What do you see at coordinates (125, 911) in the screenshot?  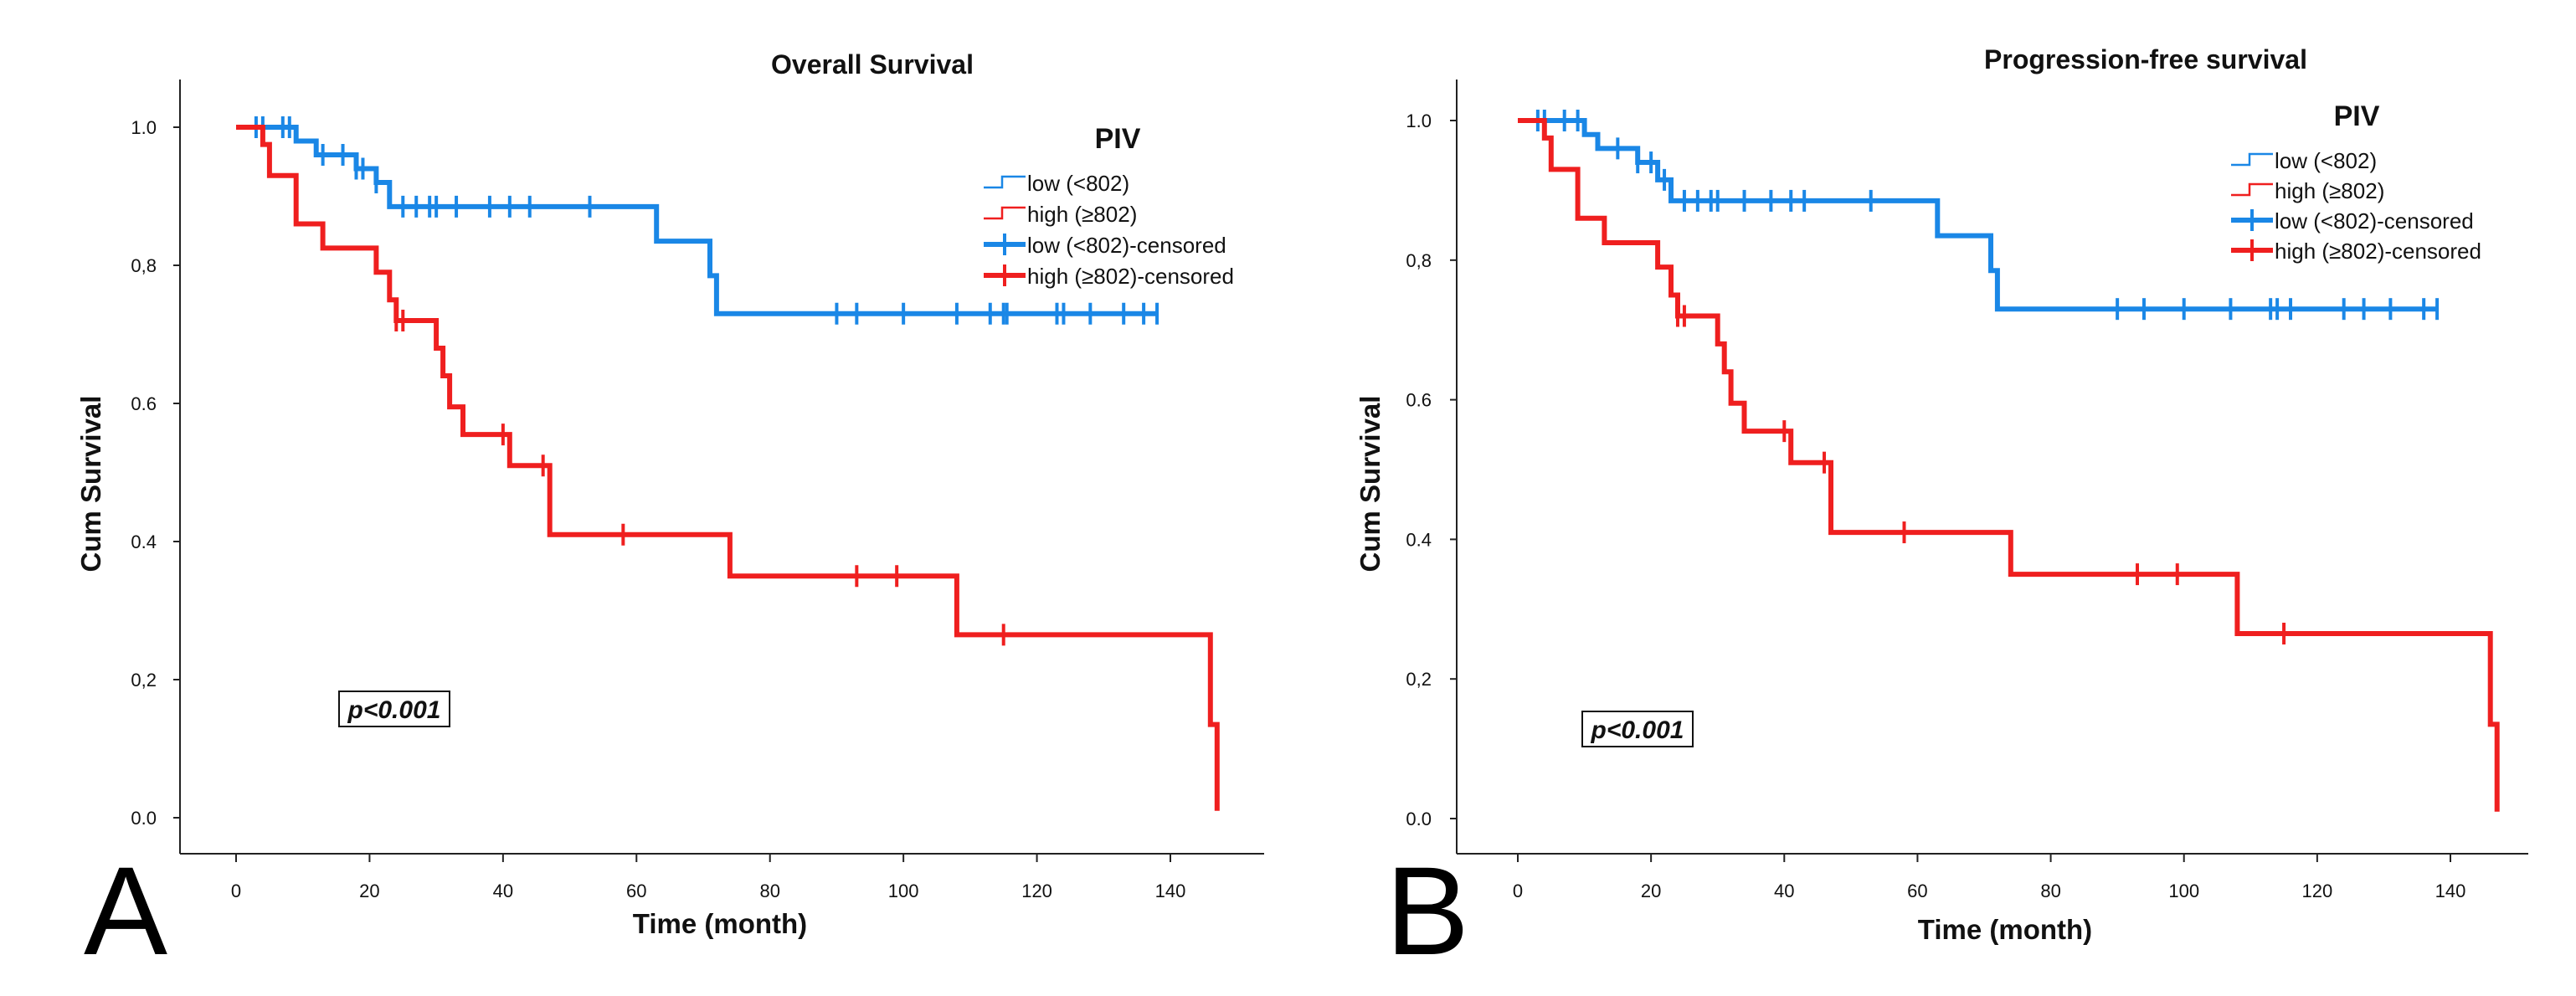 I see `panel-letter: A` at bounding box center [125, 911].